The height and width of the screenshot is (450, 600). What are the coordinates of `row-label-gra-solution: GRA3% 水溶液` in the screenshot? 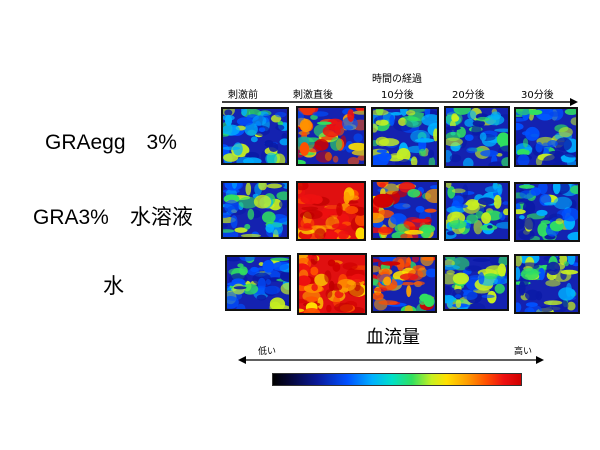 It's located at (113, 217).